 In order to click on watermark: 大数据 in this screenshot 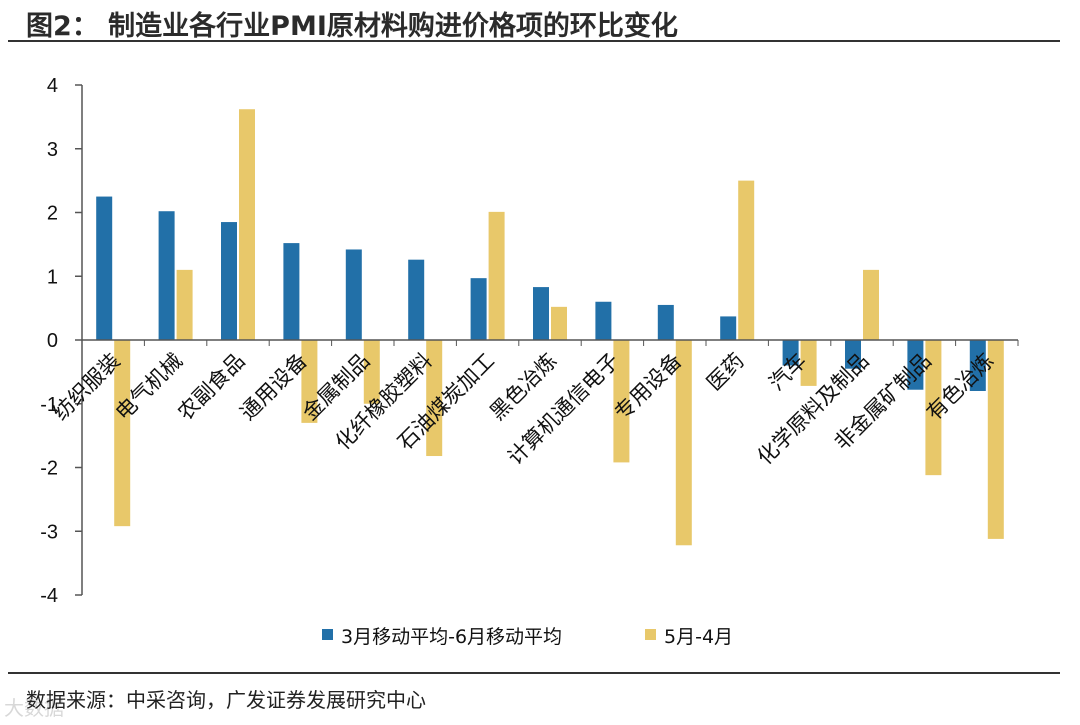, I will do `click(34, 708)`.